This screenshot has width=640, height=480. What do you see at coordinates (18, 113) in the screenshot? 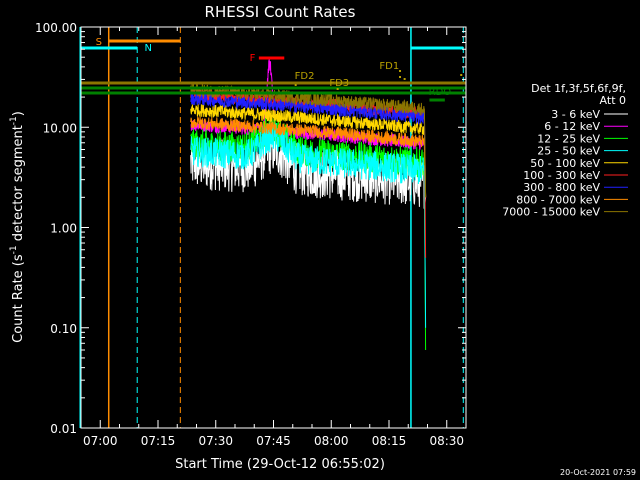
I see `y-axis-label-end: )` at bounding box center [18, 113].